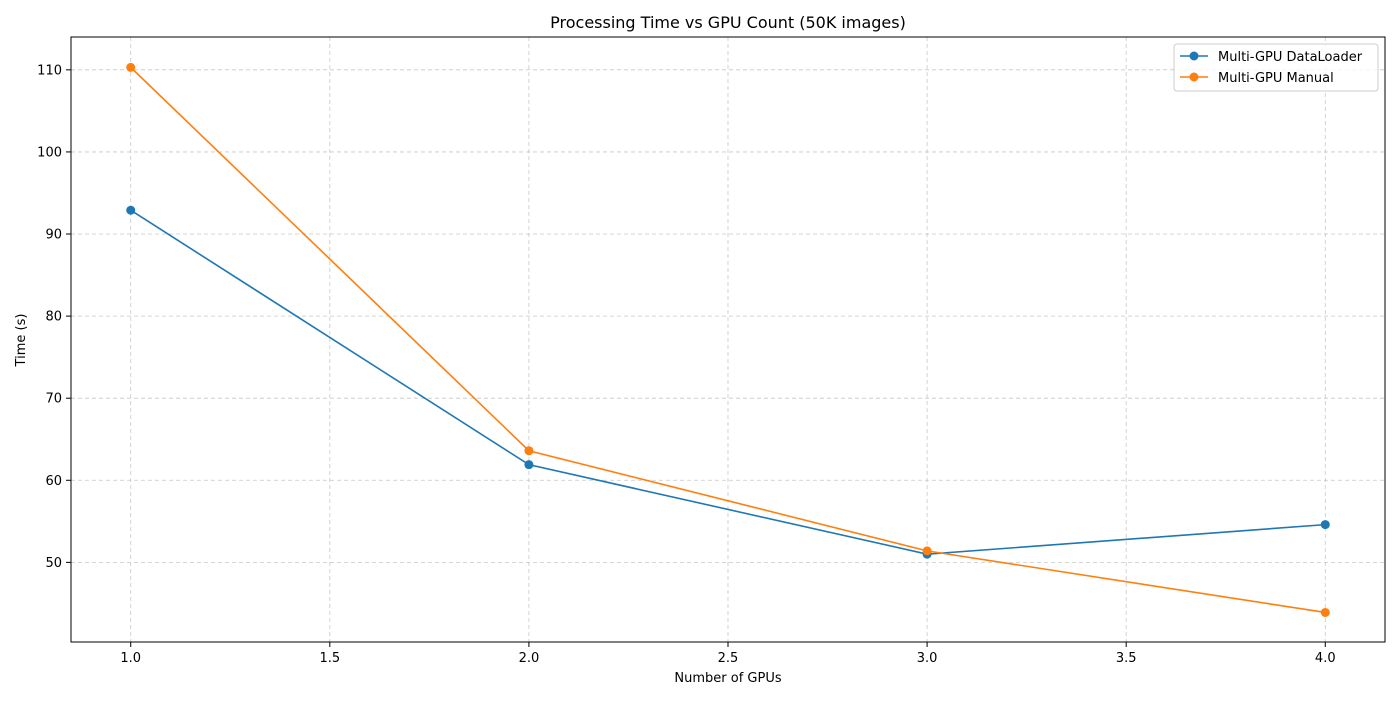  I want to click on x-tick-label: 3.5, so click(1126, 658).